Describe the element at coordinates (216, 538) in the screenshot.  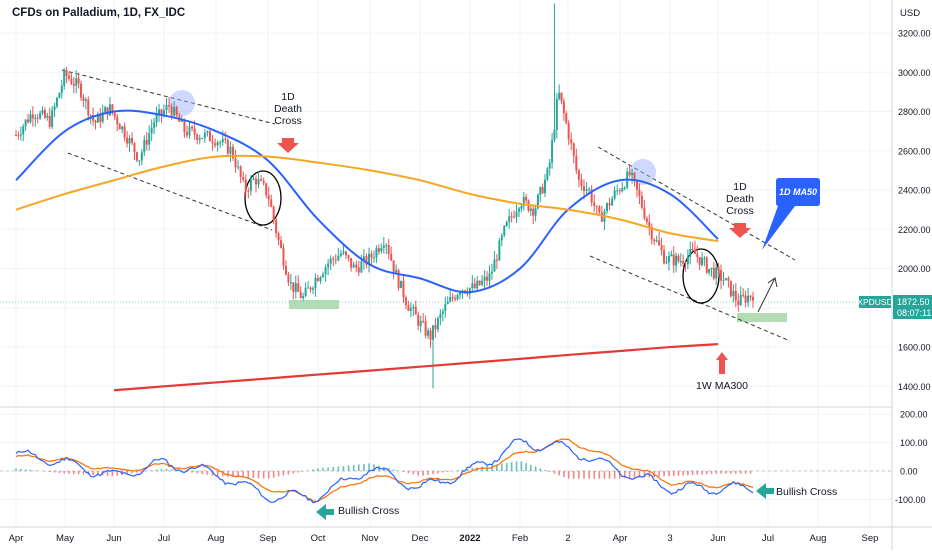
I see `time-tick-label: Aug` at that location.